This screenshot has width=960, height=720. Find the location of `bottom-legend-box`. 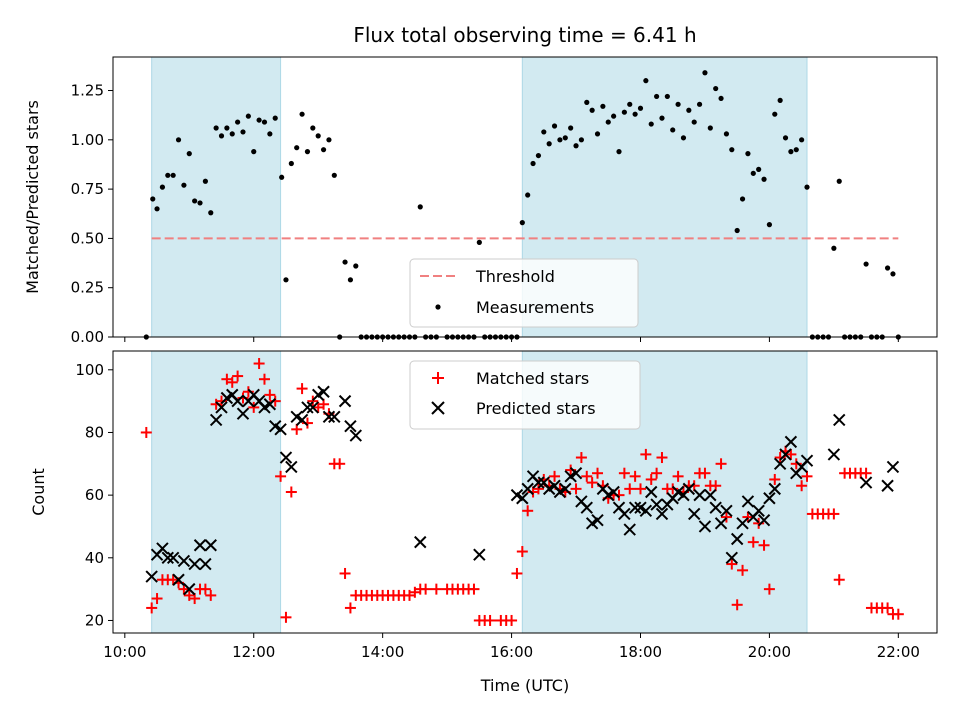

bottom-legend-box is located at coordinates (525, 395).